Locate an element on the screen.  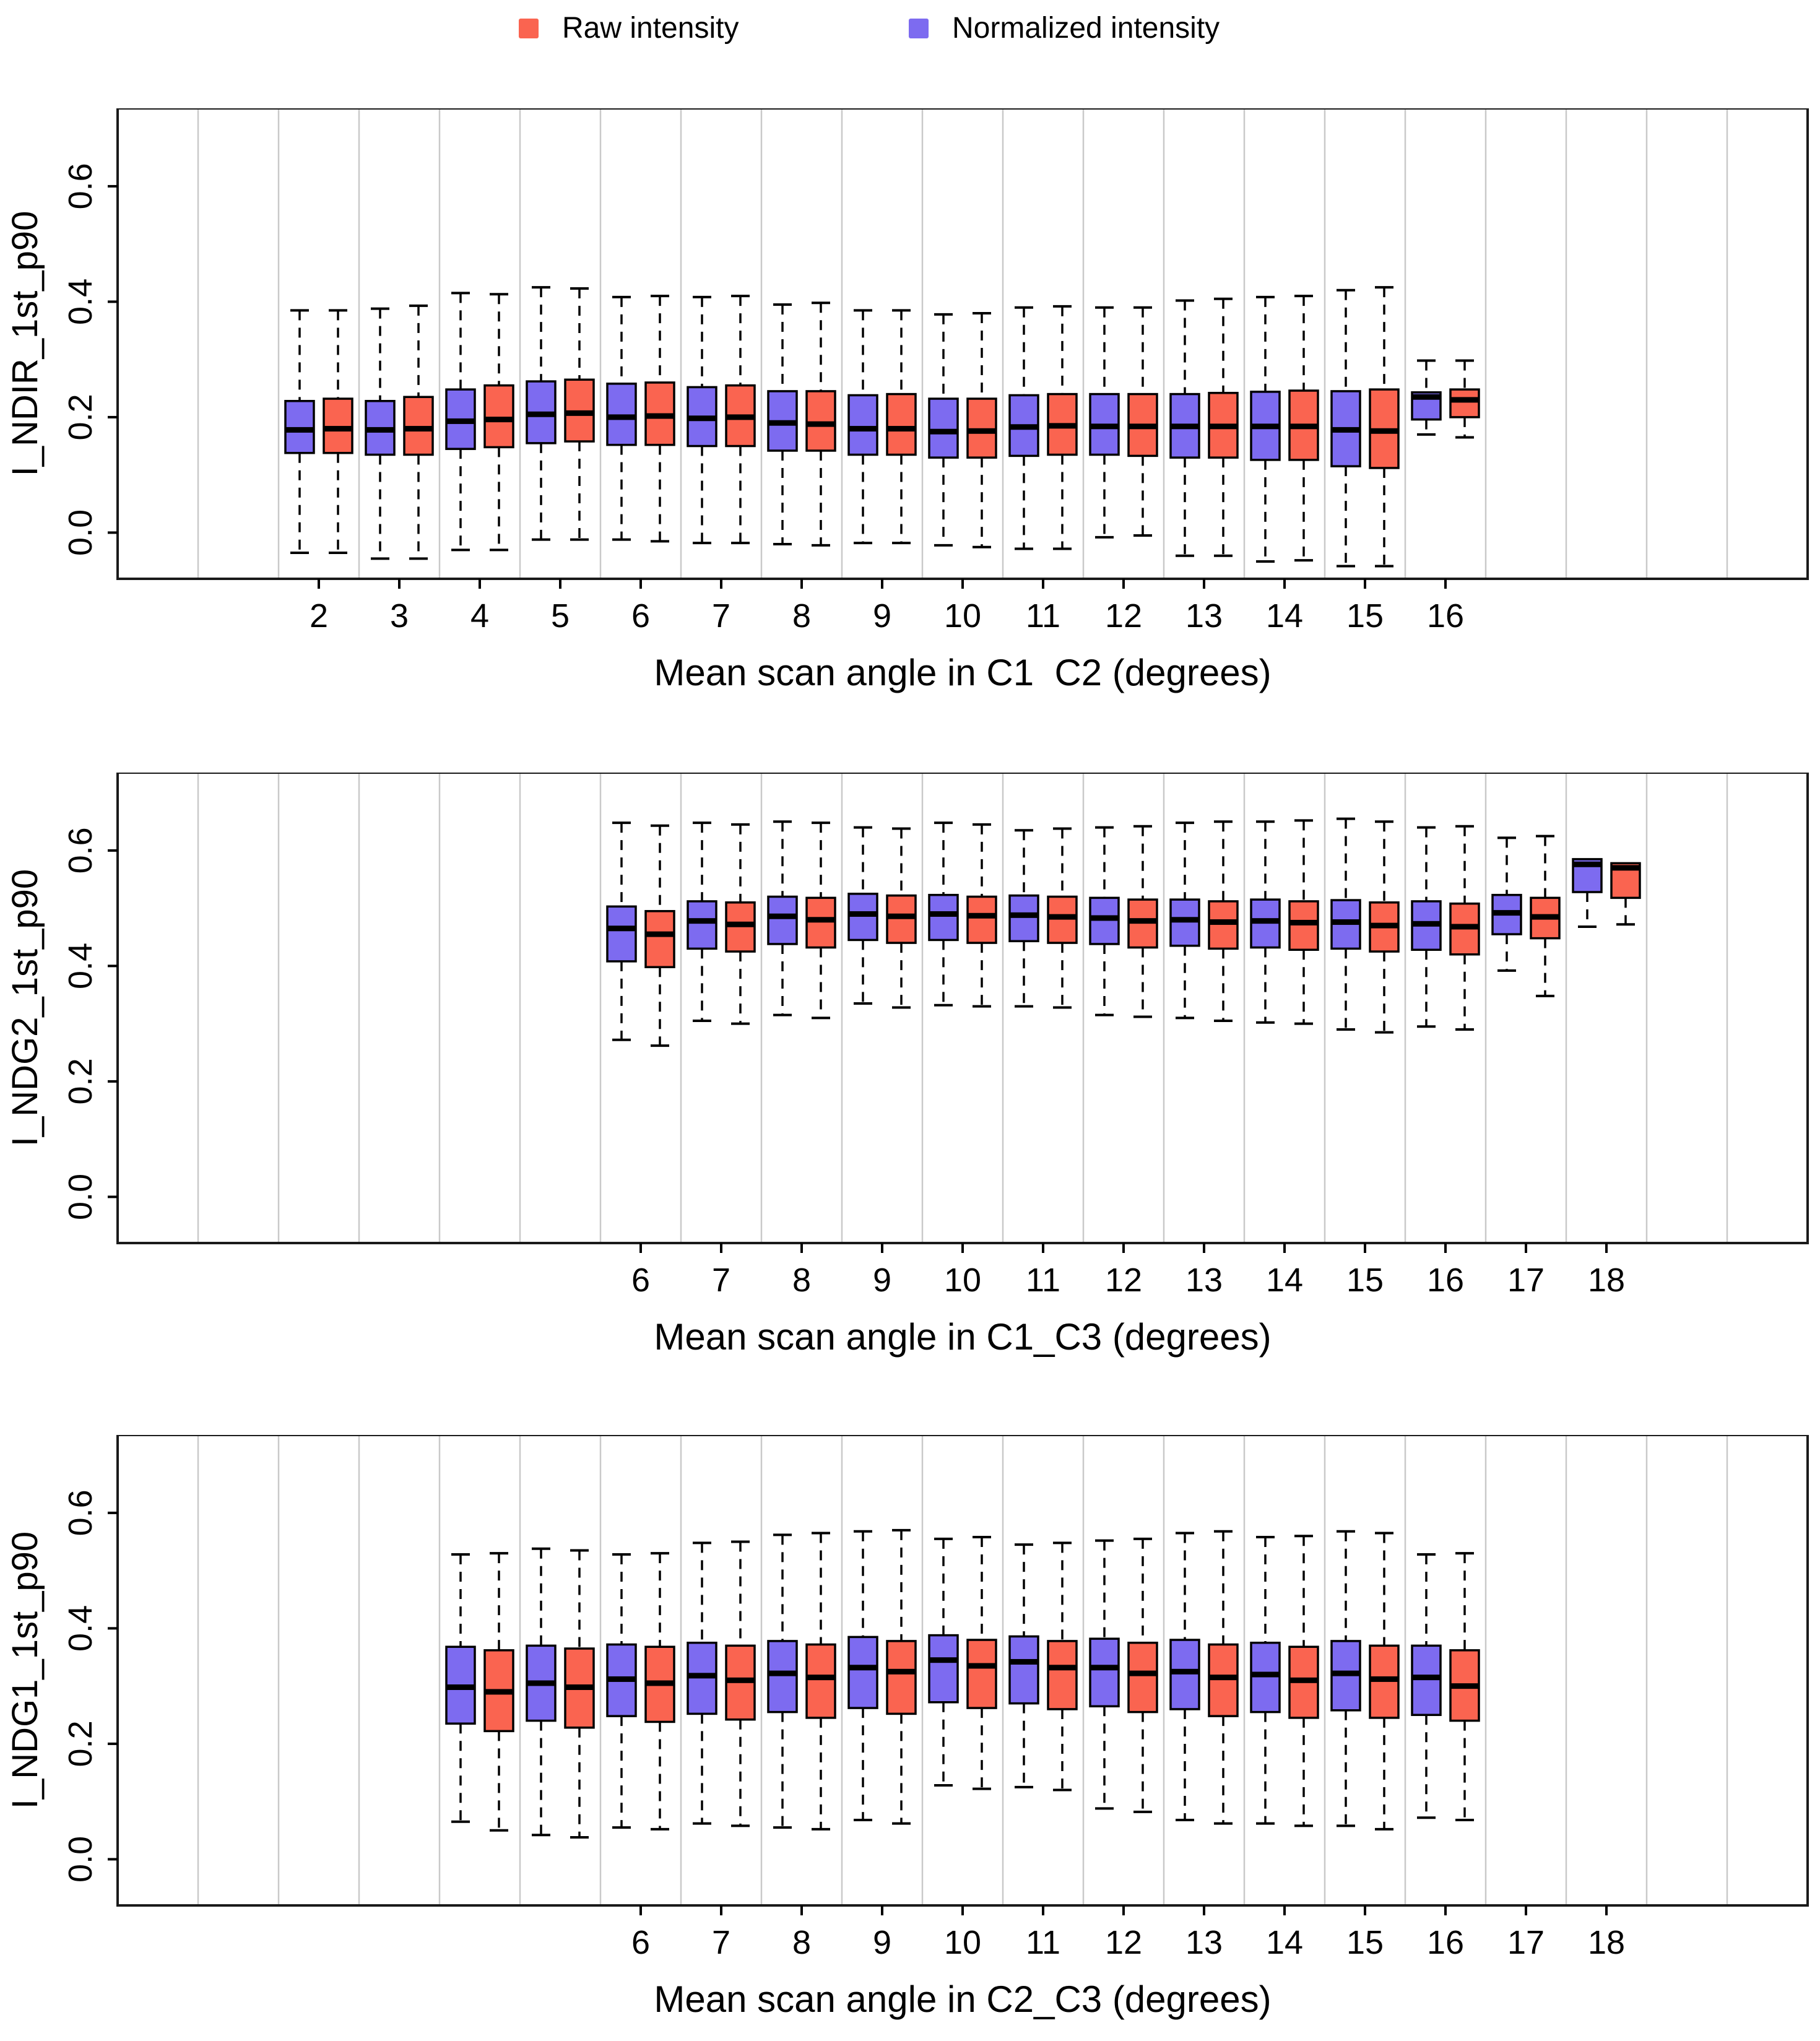
x-tick-label: 2 is located at coordinates (319, 616).